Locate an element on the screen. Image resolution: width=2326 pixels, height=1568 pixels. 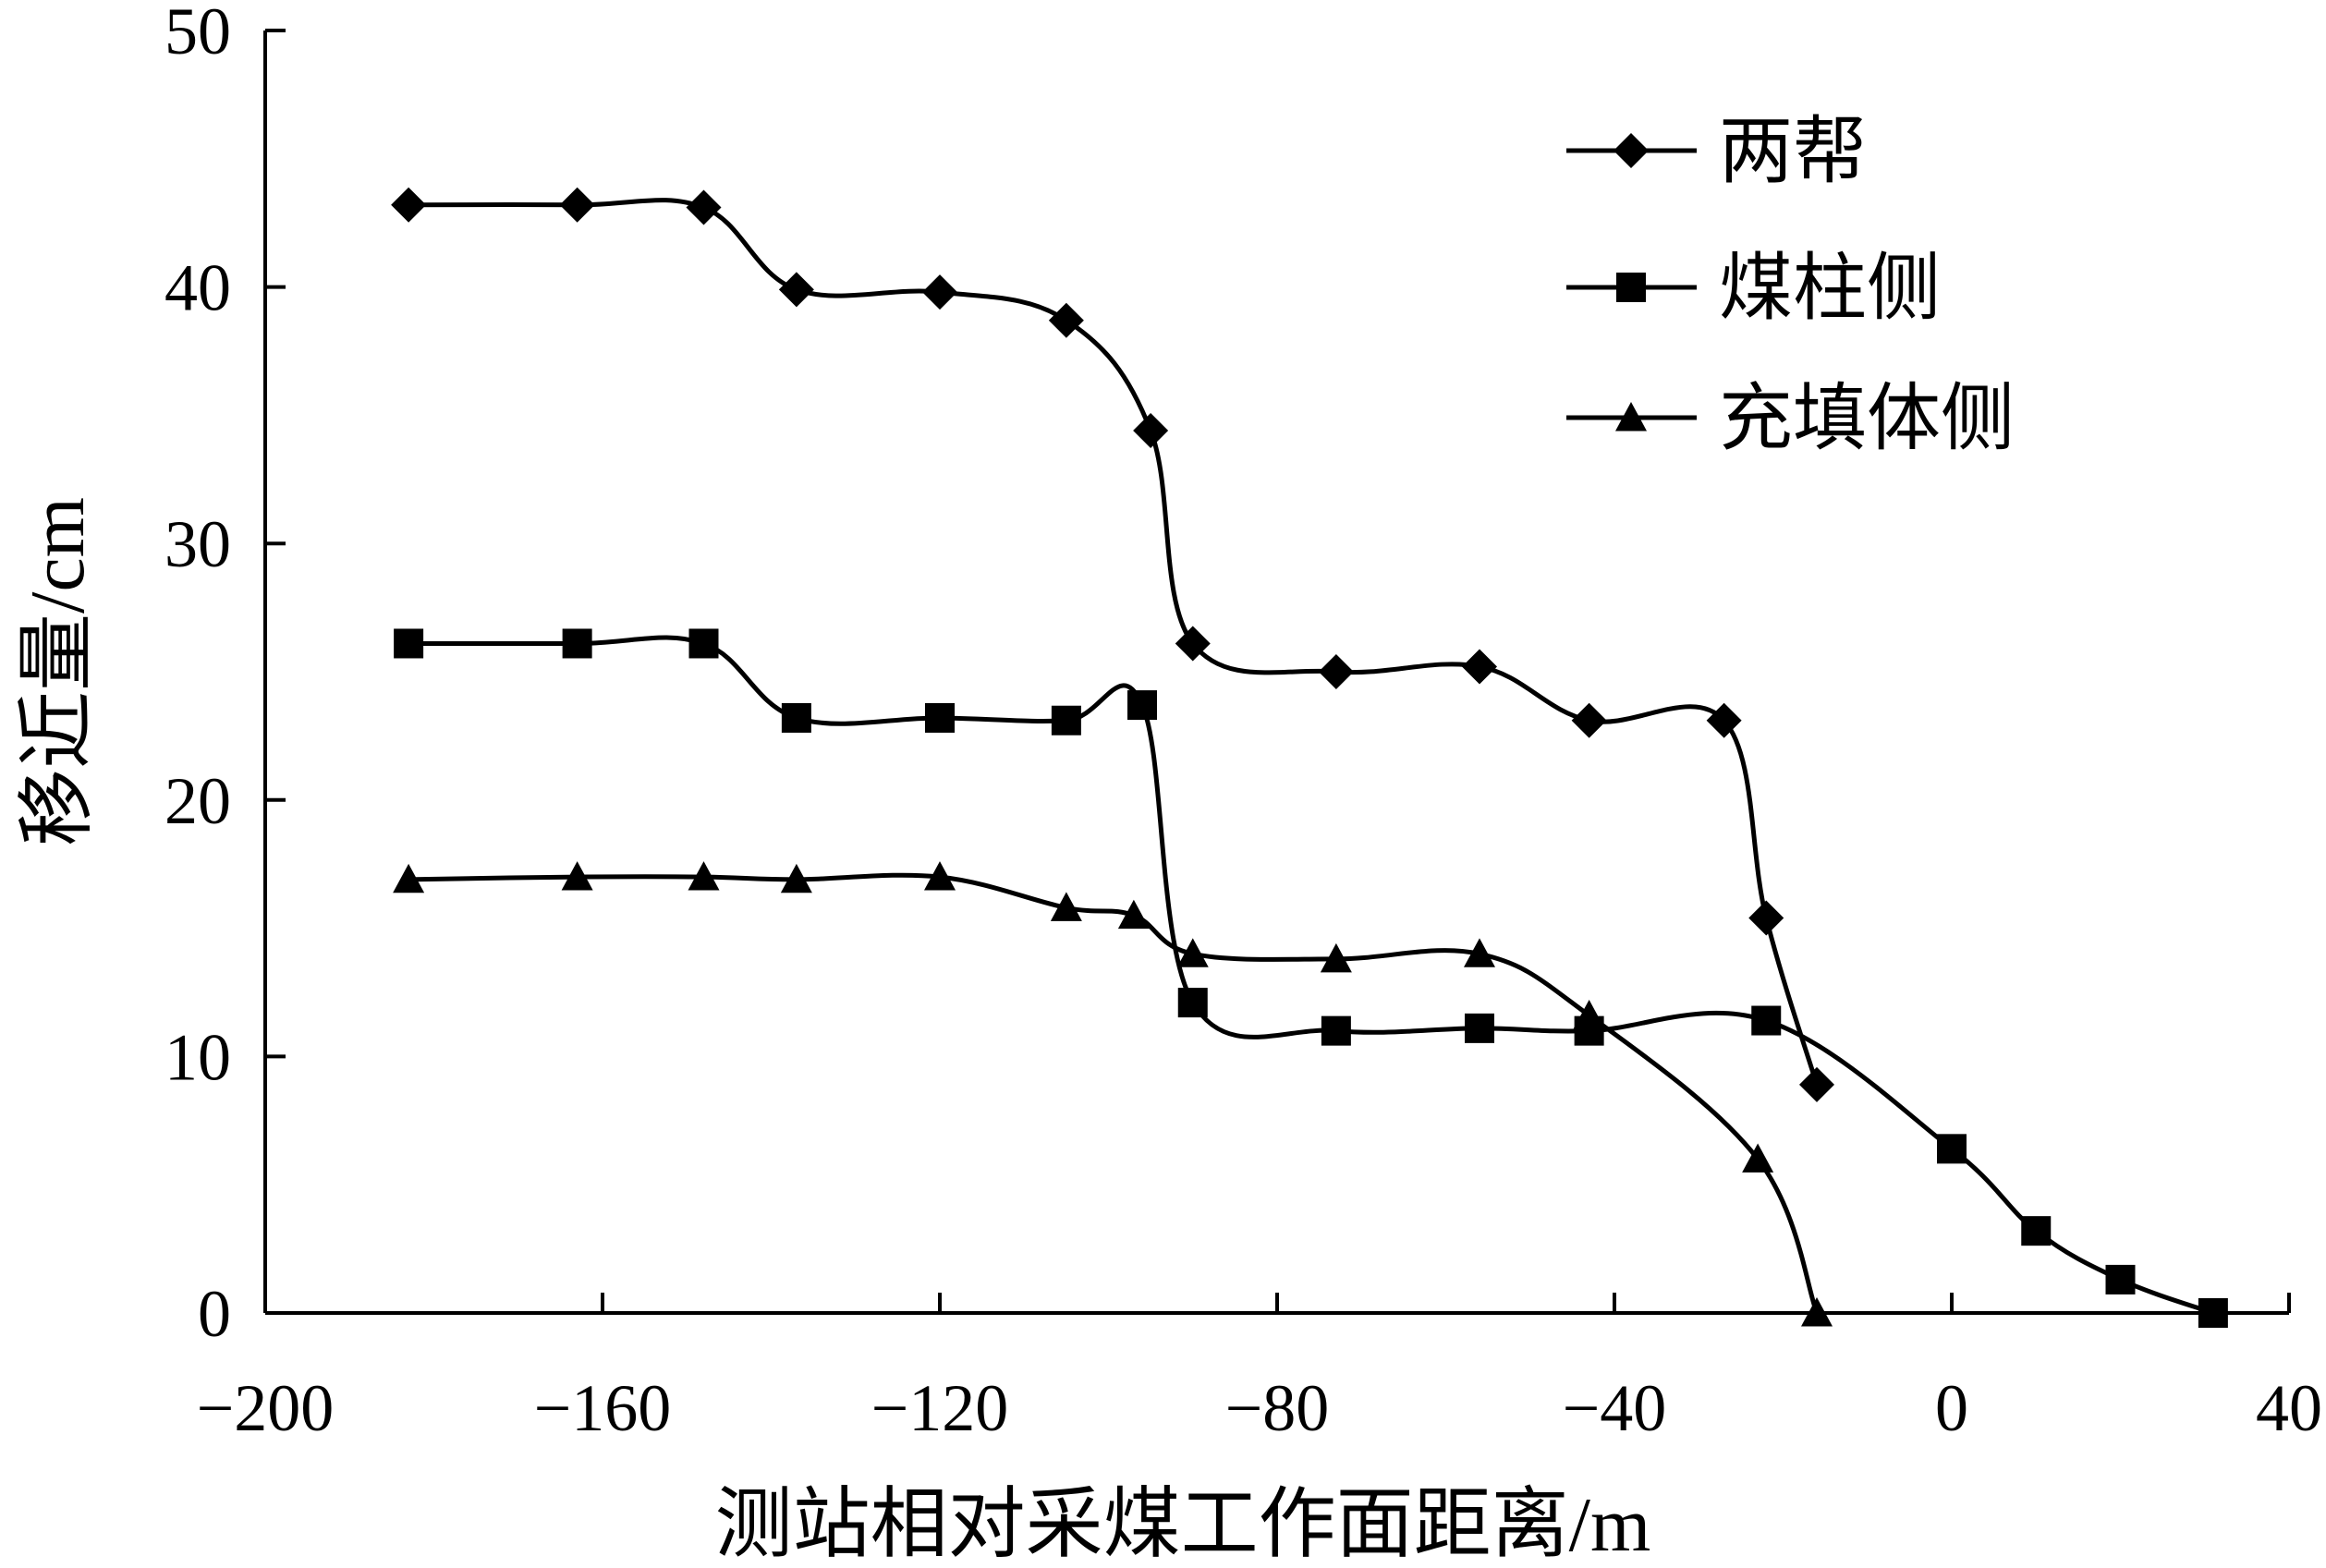
y-tick-label: 30 is located at coordinates (197, 544).